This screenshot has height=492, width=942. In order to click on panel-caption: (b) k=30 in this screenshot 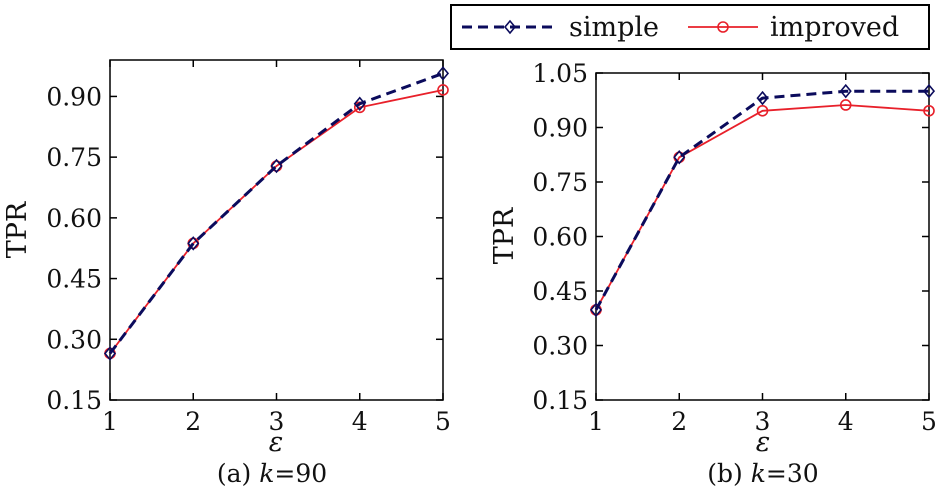, I will do `click(762, 473)`.